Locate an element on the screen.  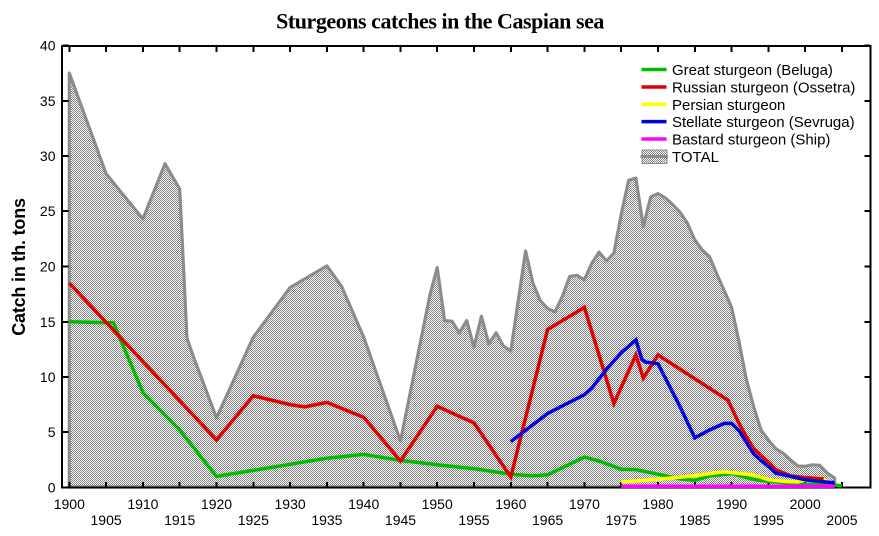
svg-text: 1965 is located at coordinates (547, 520).